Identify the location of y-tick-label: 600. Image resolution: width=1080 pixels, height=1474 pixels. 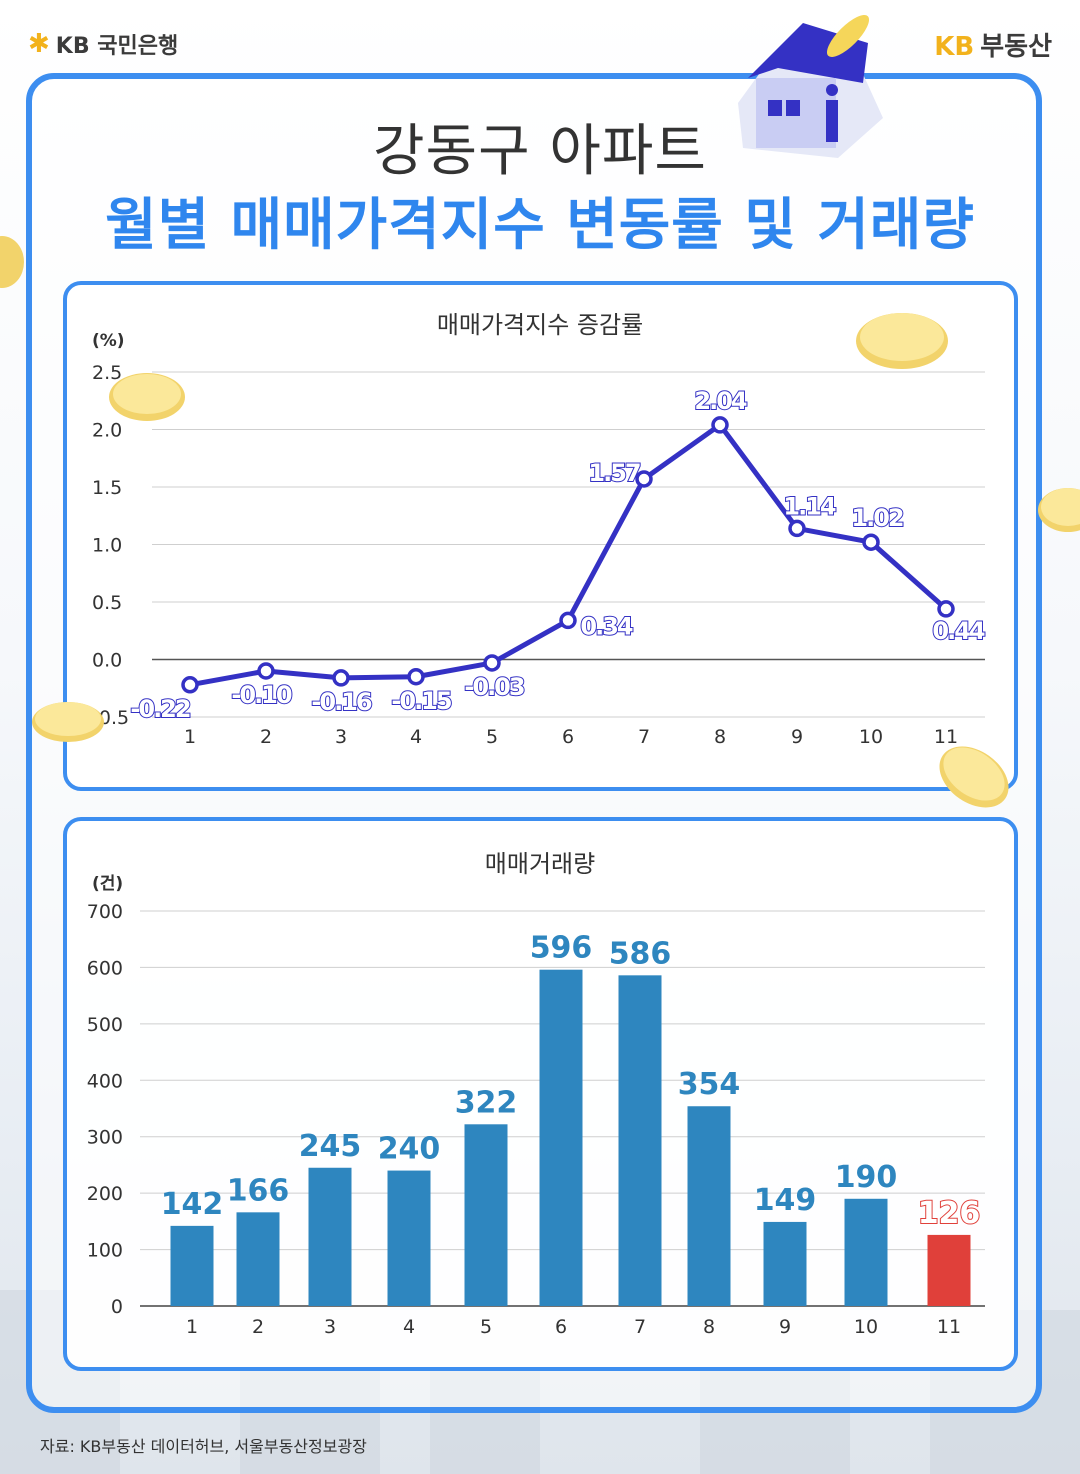
(105, 968).